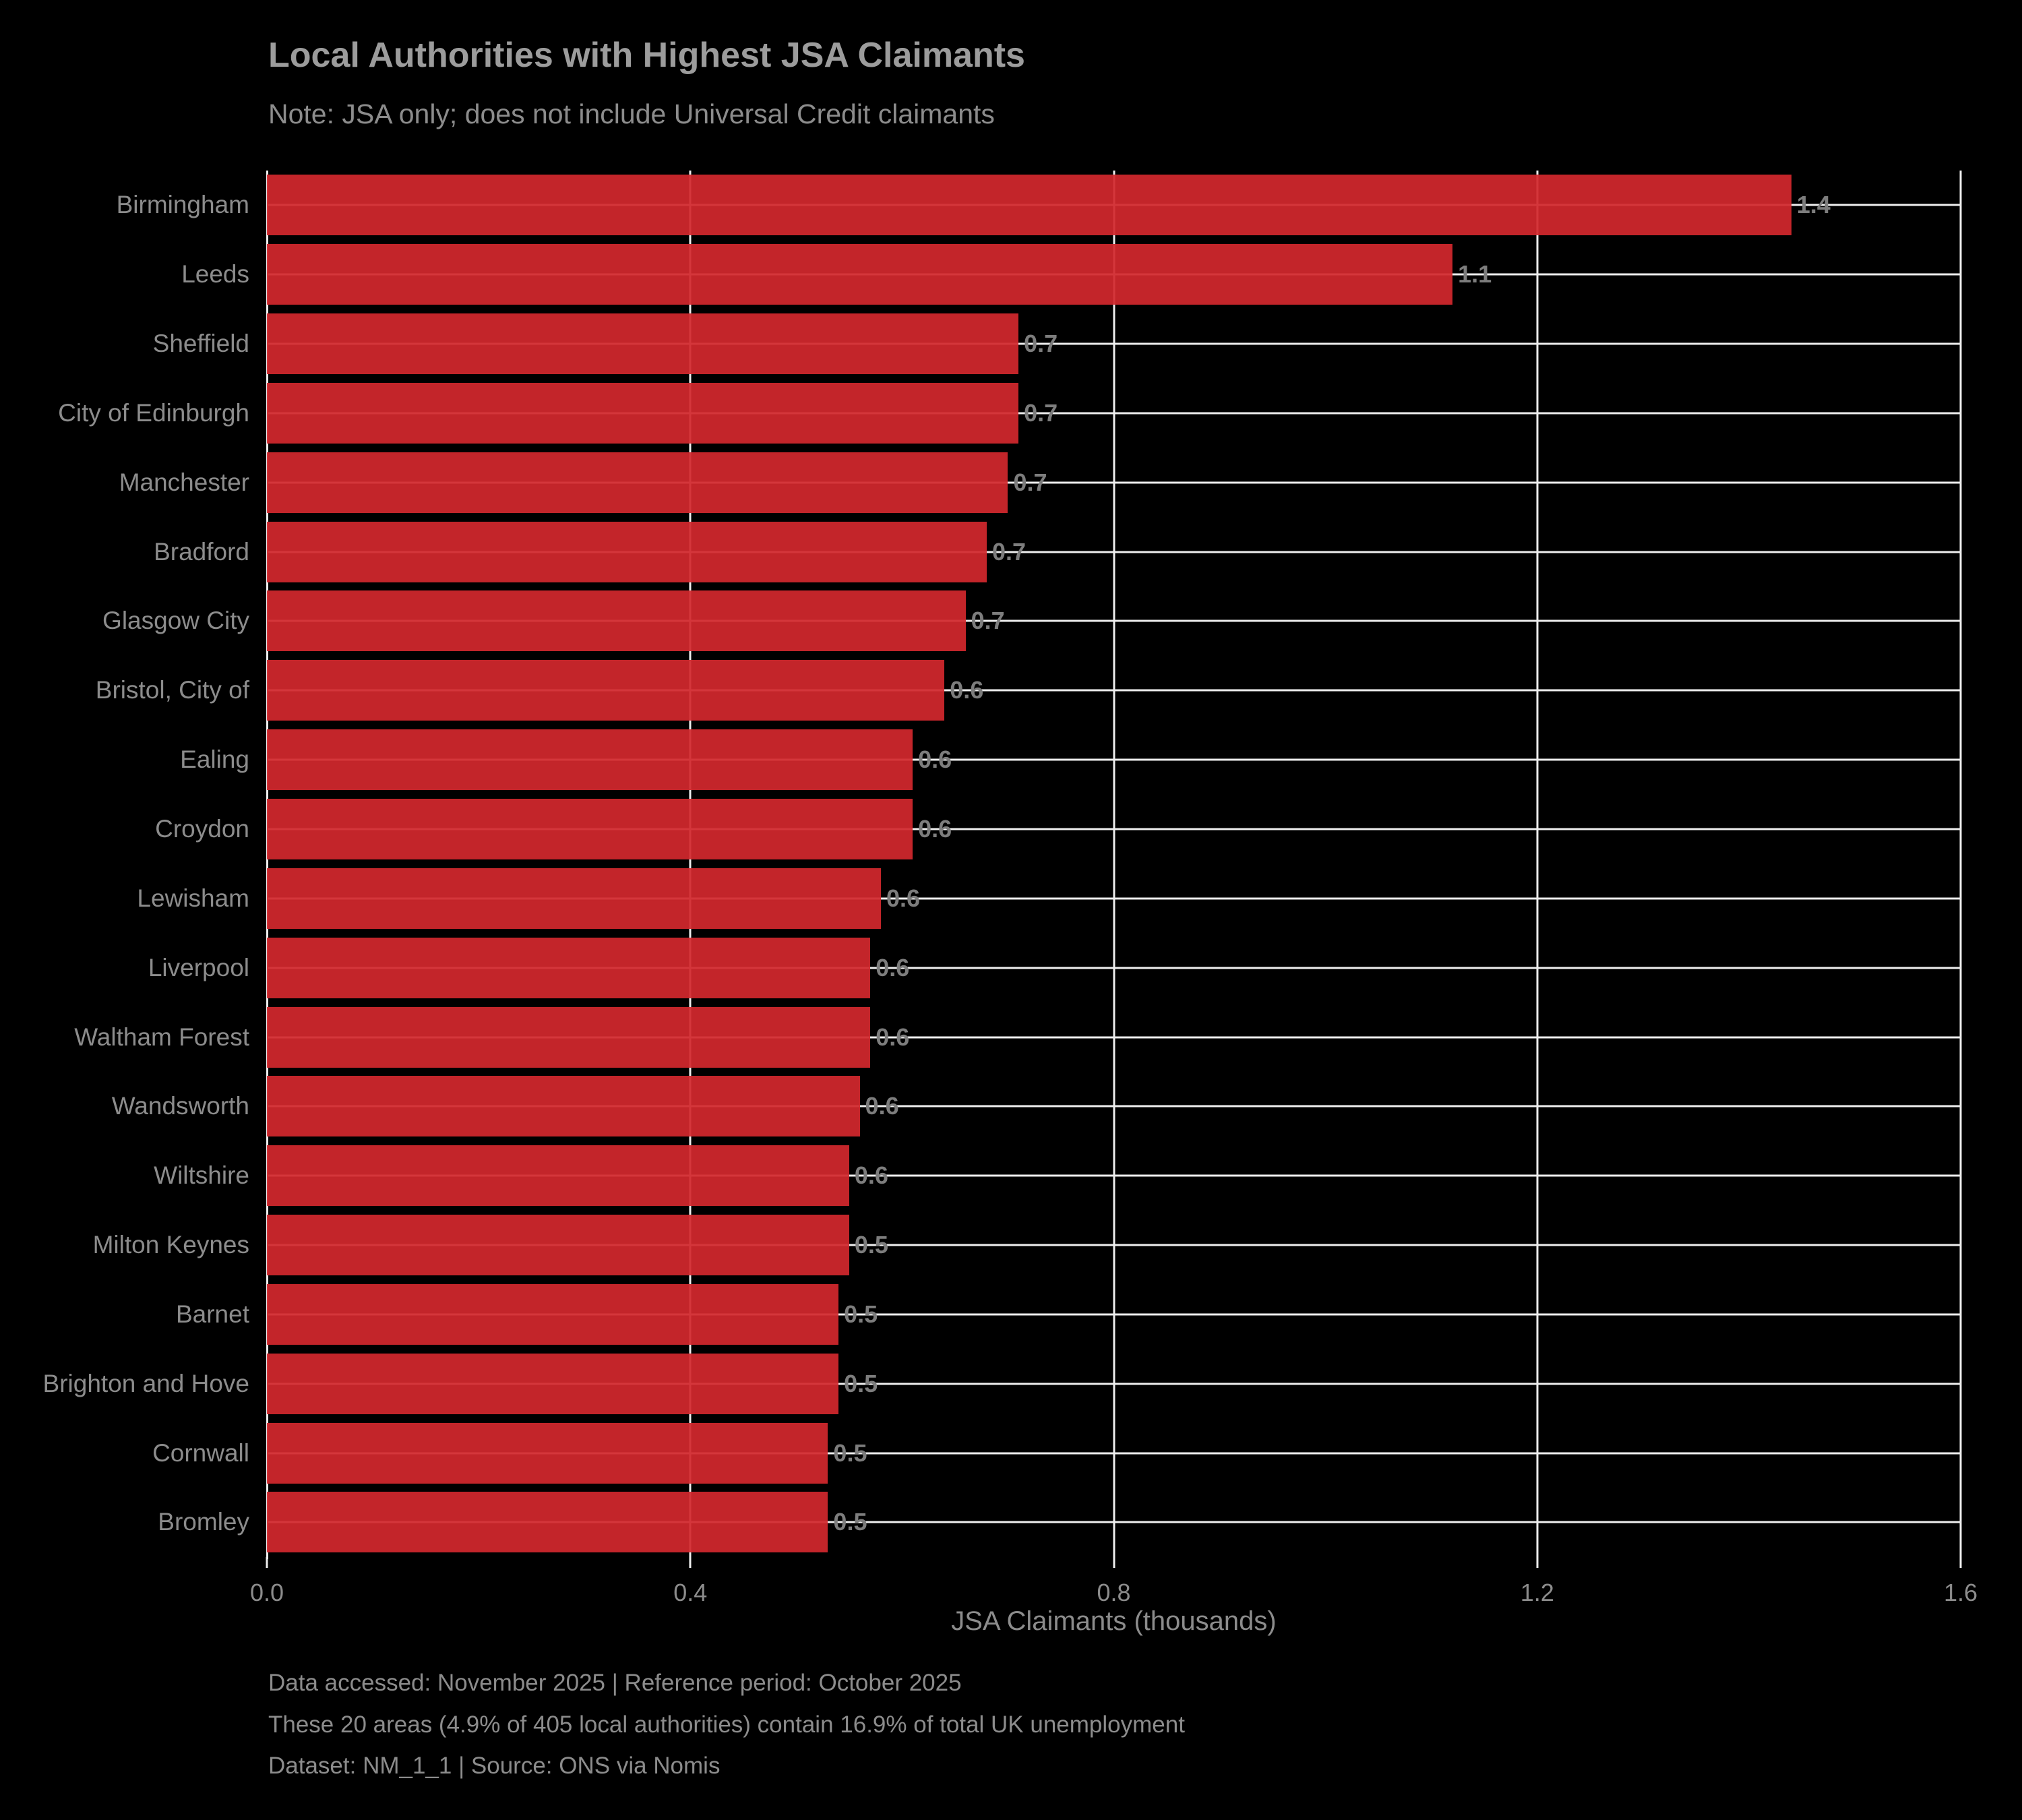 Image resolution: width=2022 pixels, height=1820 pixels. What do you see at coordinates (202, 551) in the screenshot?
I see `category-label: Bradford` at bounding box center [202, 551].